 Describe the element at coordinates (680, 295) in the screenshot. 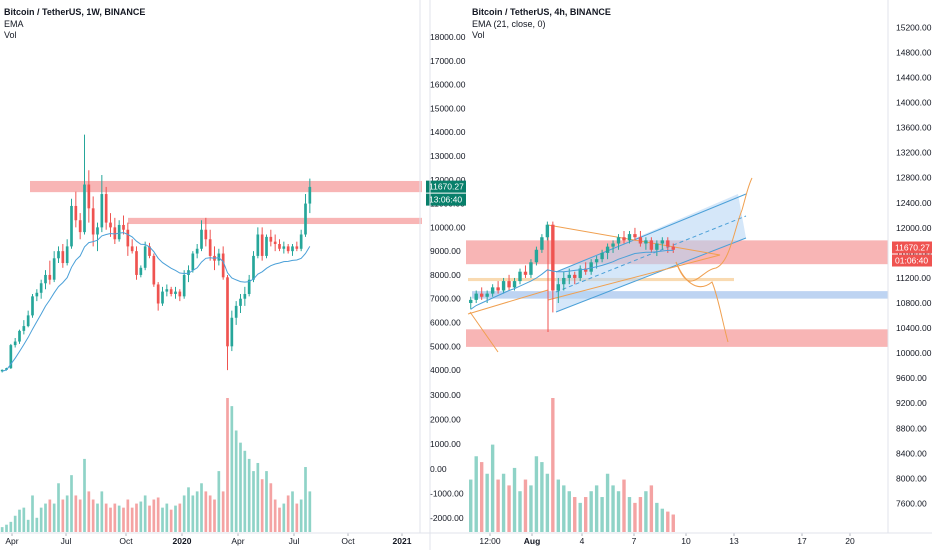

I see `right-zone-support-blue` at that location.